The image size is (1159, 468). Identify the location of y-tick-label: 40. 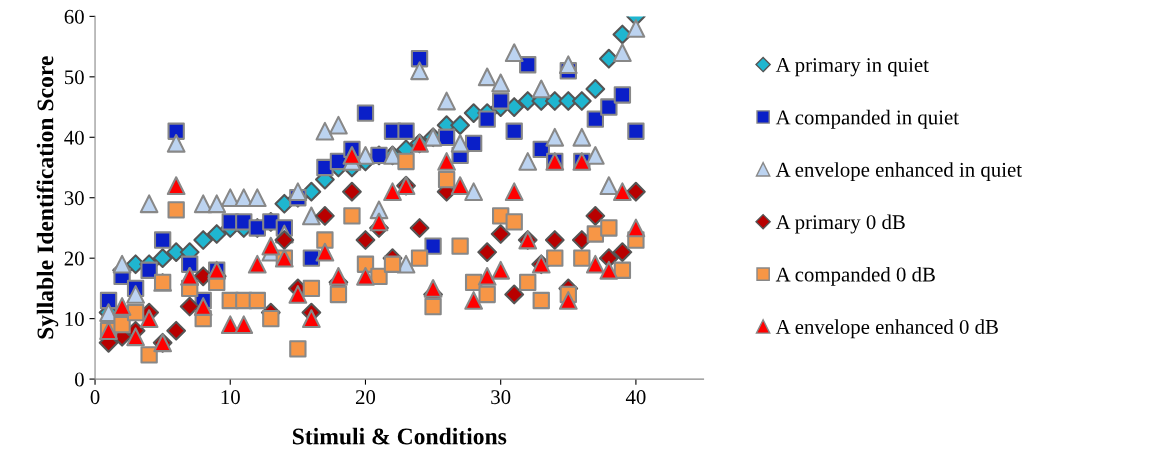
(74, 137).